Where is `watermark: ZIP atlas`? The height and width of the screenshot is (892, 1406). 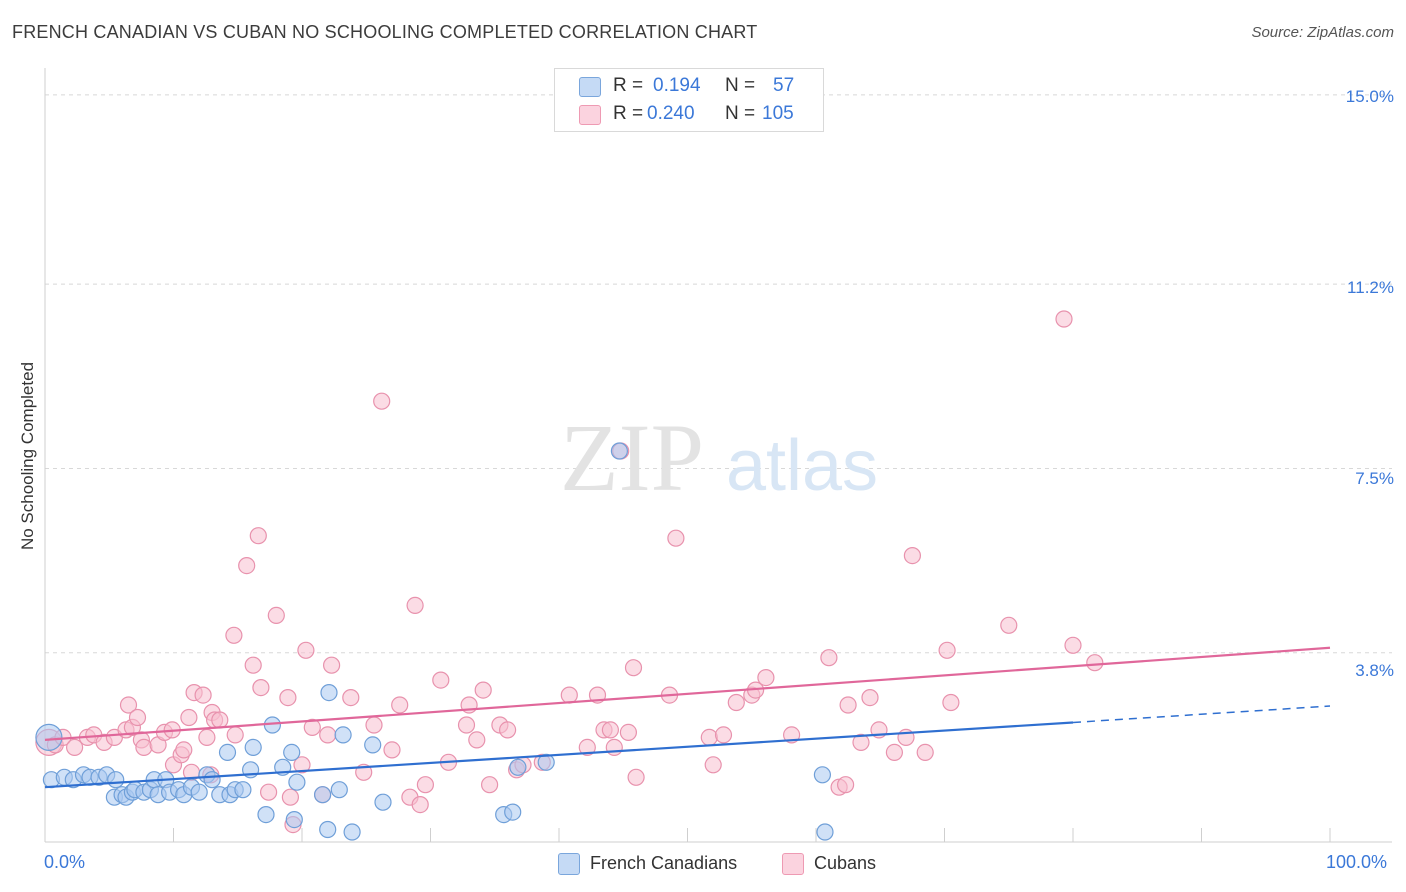 watermark: ZIP atlas is located at coordinates (719, 457).